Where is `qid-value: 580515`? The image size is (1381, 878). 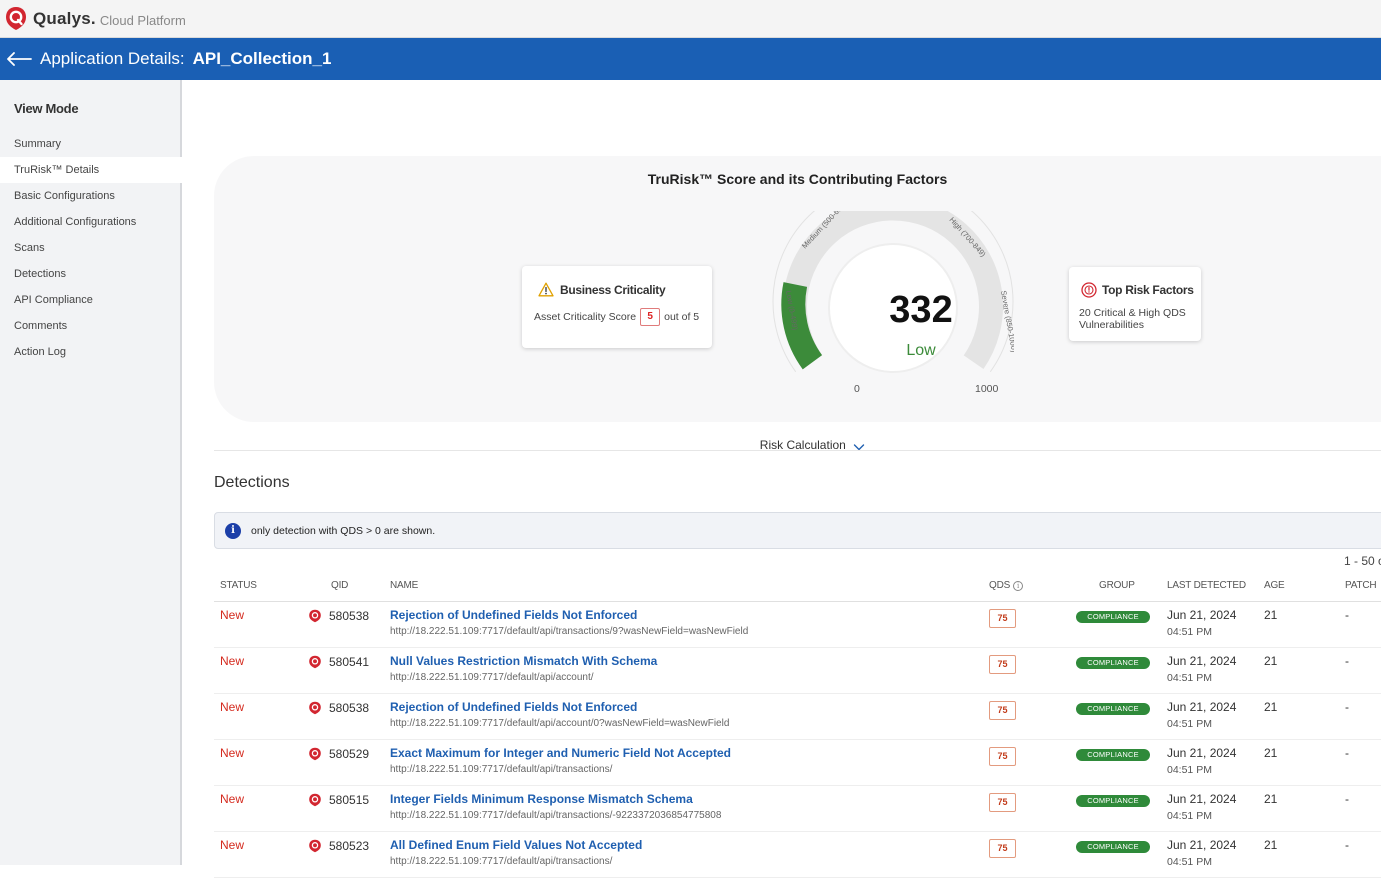
qid-value: 580515 is located at coordinates (349, 800).